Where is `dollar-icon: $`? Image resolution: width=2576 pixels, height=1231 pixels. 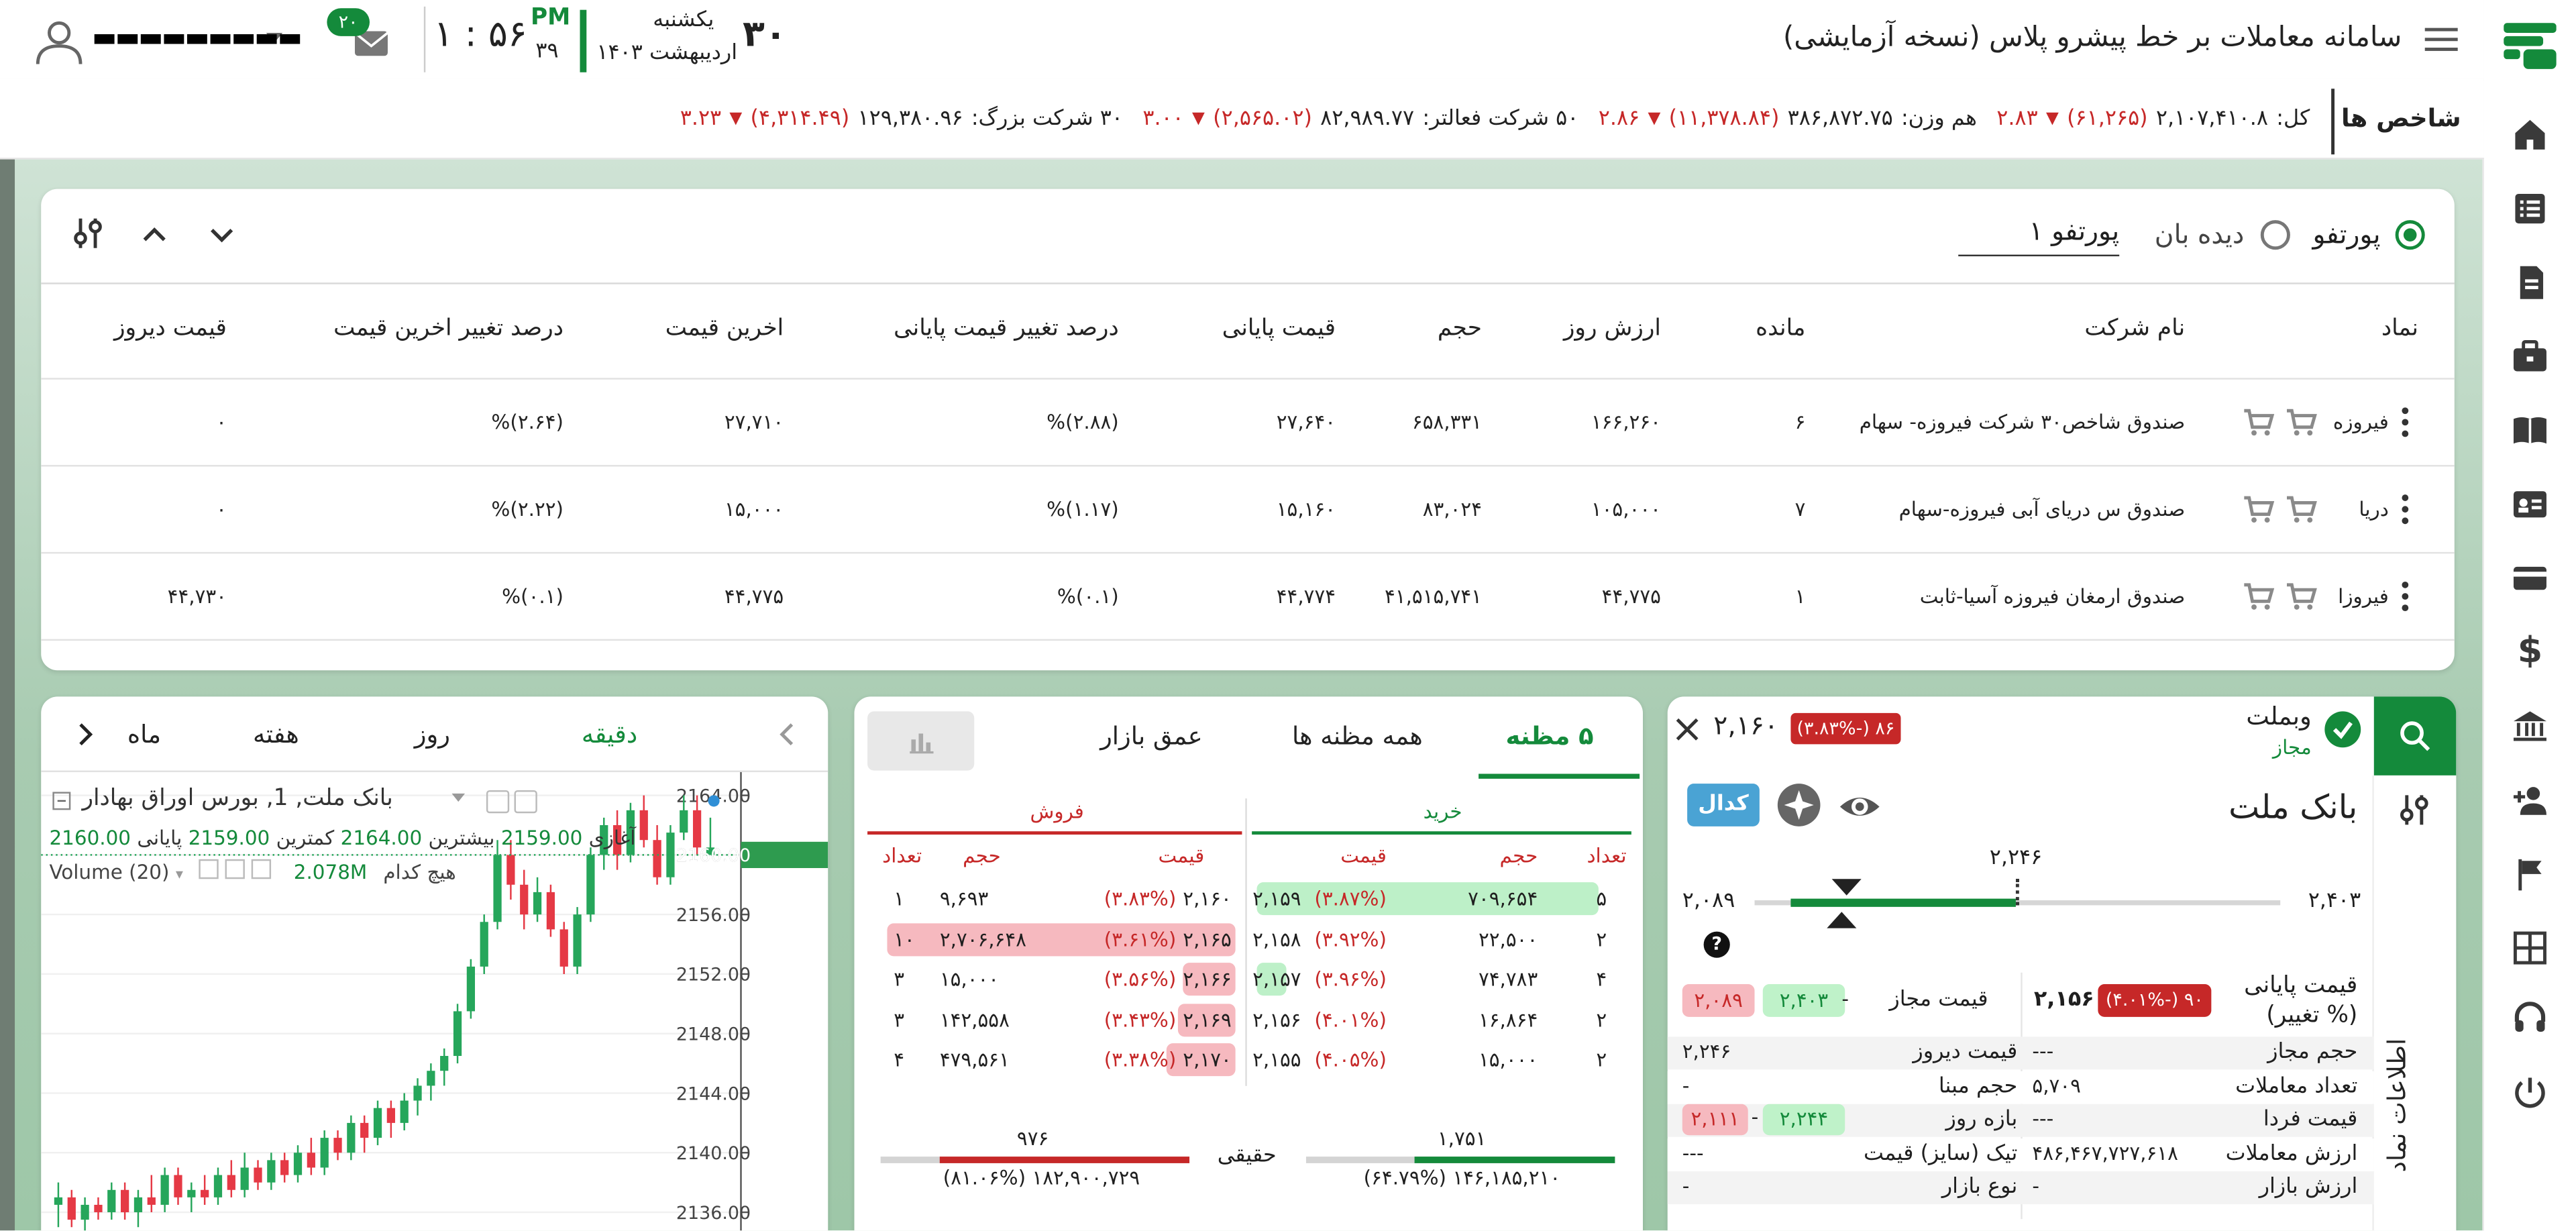 dollar-icon: $ is located at coordinates (2530, 651).